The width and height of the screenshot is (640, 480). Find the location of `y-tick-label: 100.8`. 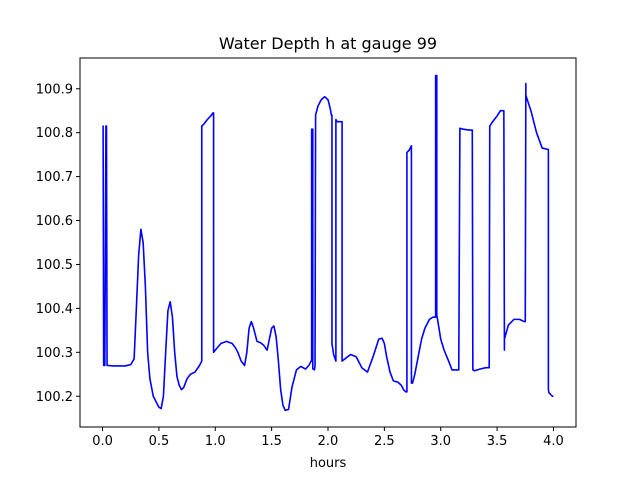

y-tick-label: 100.8 is located at coordinates (54, 133).